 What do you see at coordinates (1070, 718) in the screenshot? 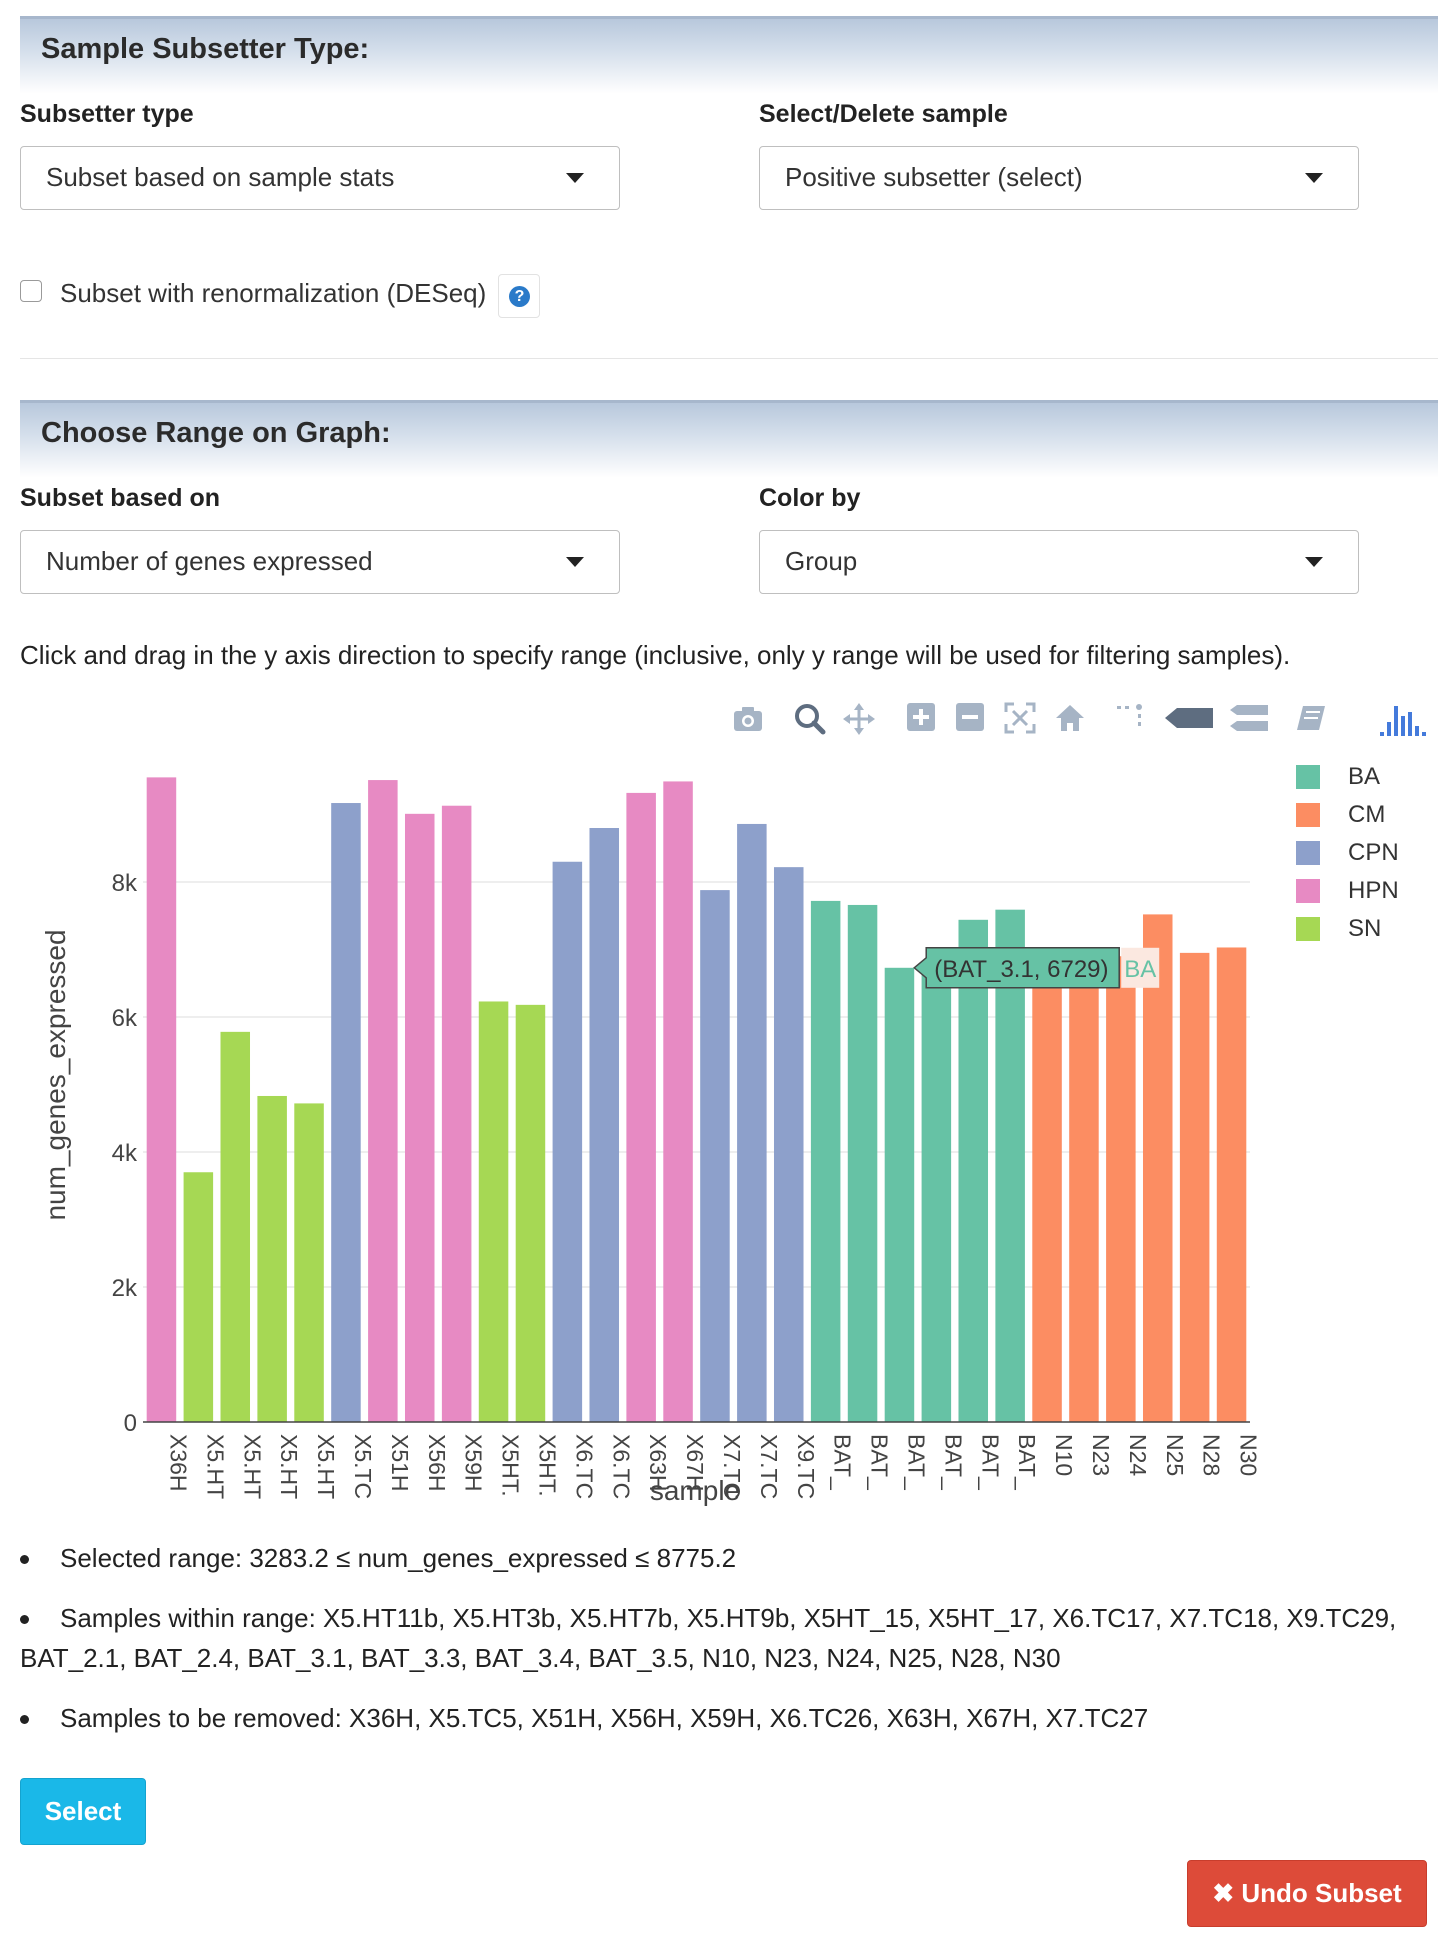
I see `home-icon` at bounding box center [1070, 718].